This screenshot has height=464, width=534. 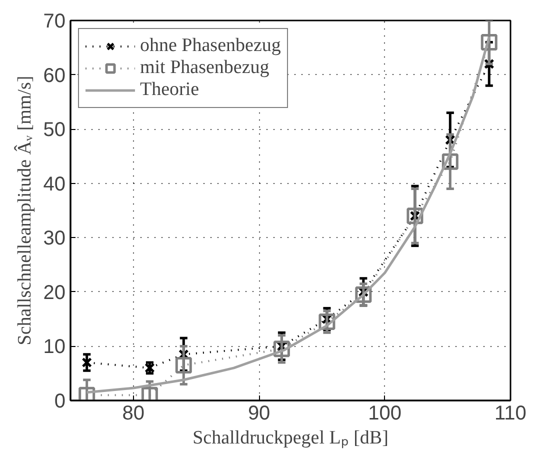 What do you see at coordinates (60, 401) in the screenshot?
I see `y-tick-label: 0` at bounding box center [60, 401].